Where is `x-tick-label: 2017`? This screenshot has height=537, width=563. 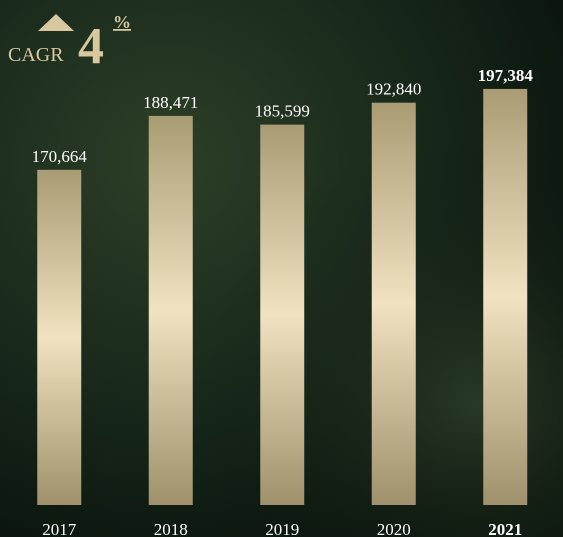
x-tick-label: 2017 is located at coordinates (59, 528).